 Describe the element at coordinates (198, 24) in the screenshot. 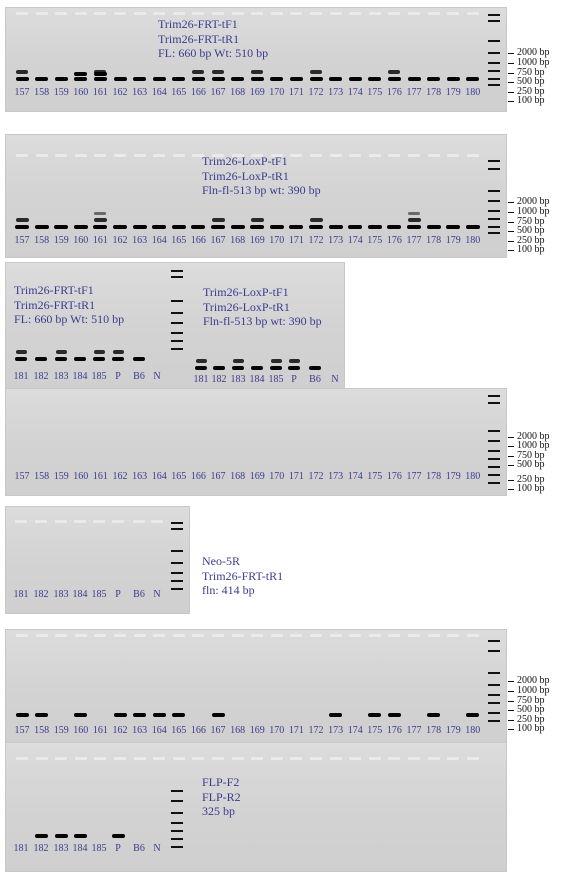

I see `primer-line: Trim26-FRT-tF1` at that location.